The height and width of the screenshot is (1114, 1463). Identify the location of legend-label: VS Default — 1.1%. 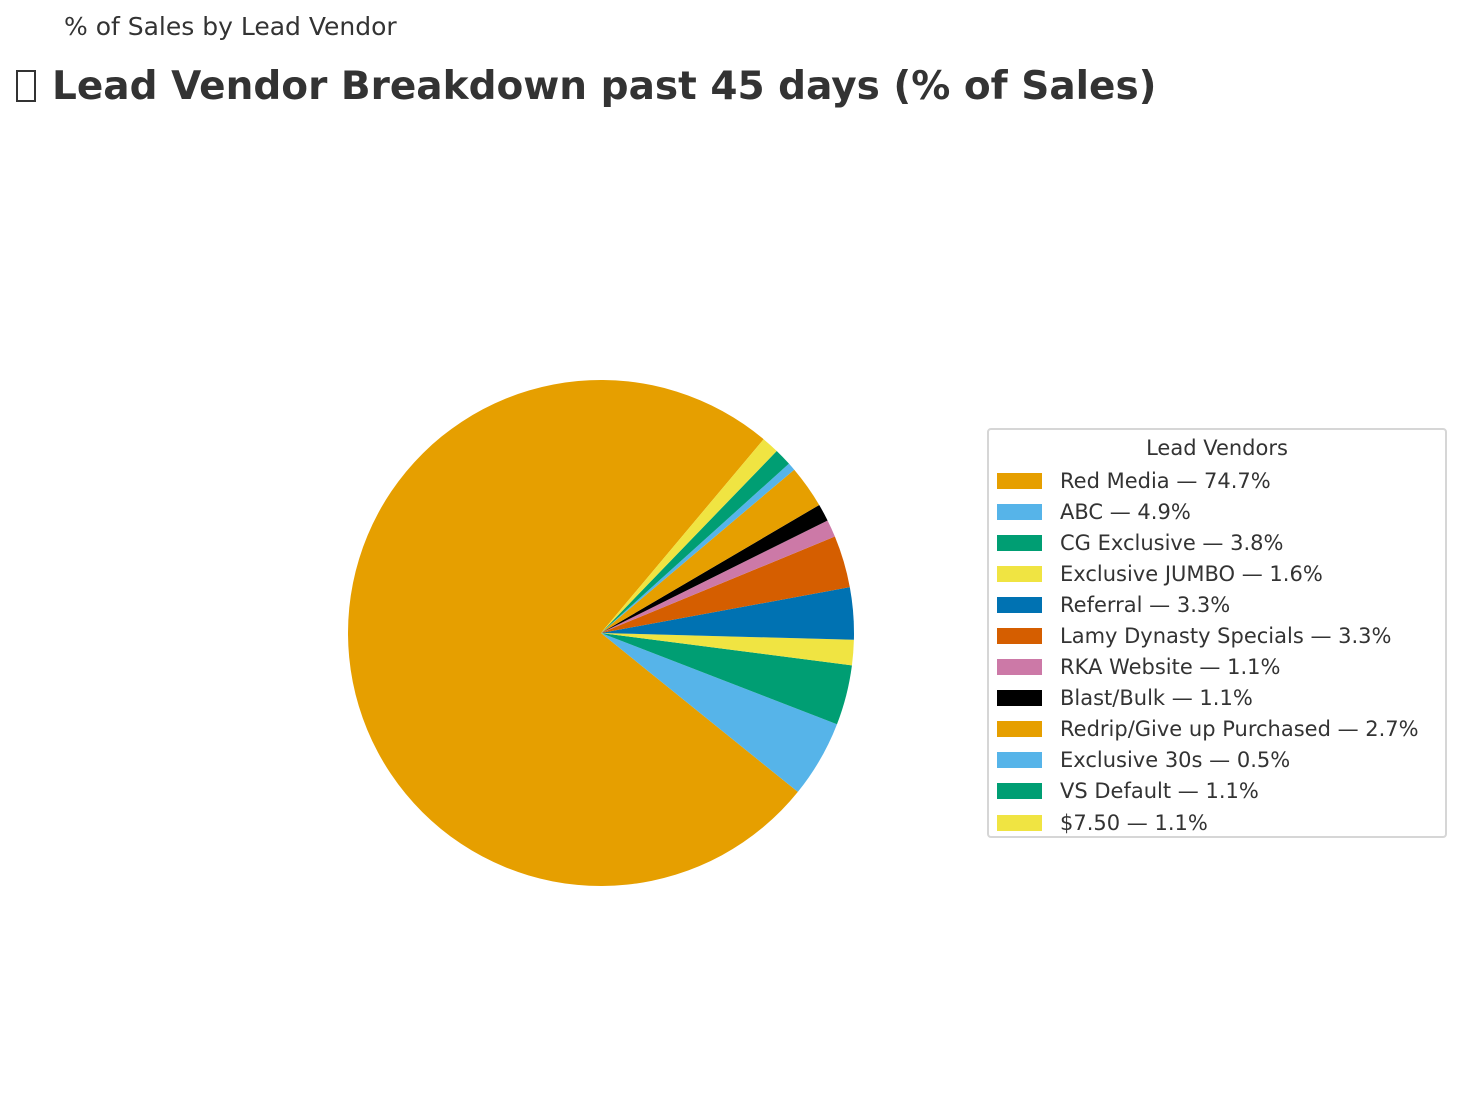
(1159, 791).